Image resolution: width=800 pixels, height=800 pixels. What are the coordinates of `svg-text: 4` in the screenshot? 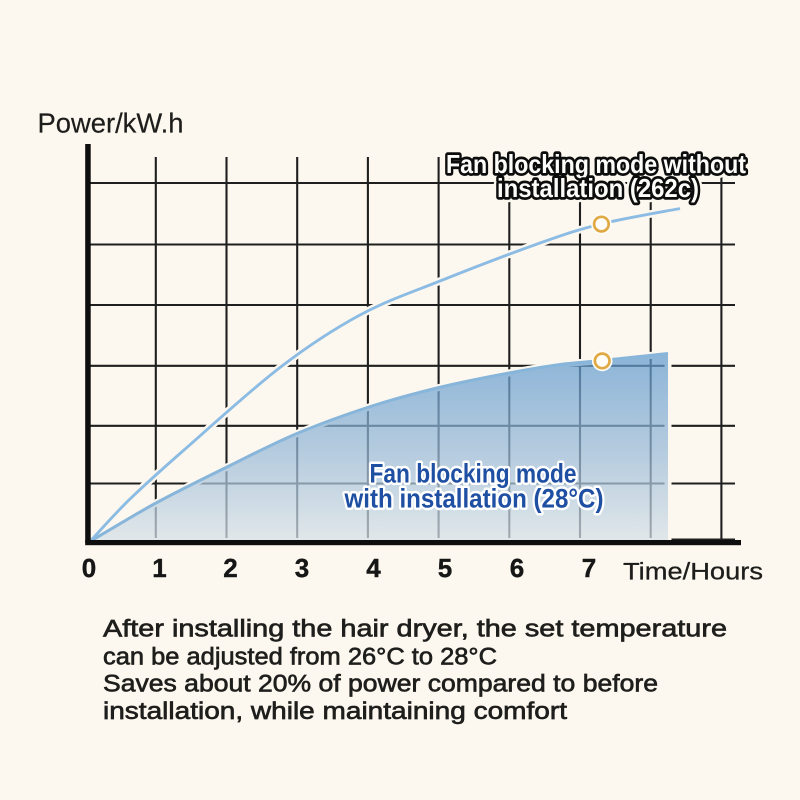 It's located at (373, 568).